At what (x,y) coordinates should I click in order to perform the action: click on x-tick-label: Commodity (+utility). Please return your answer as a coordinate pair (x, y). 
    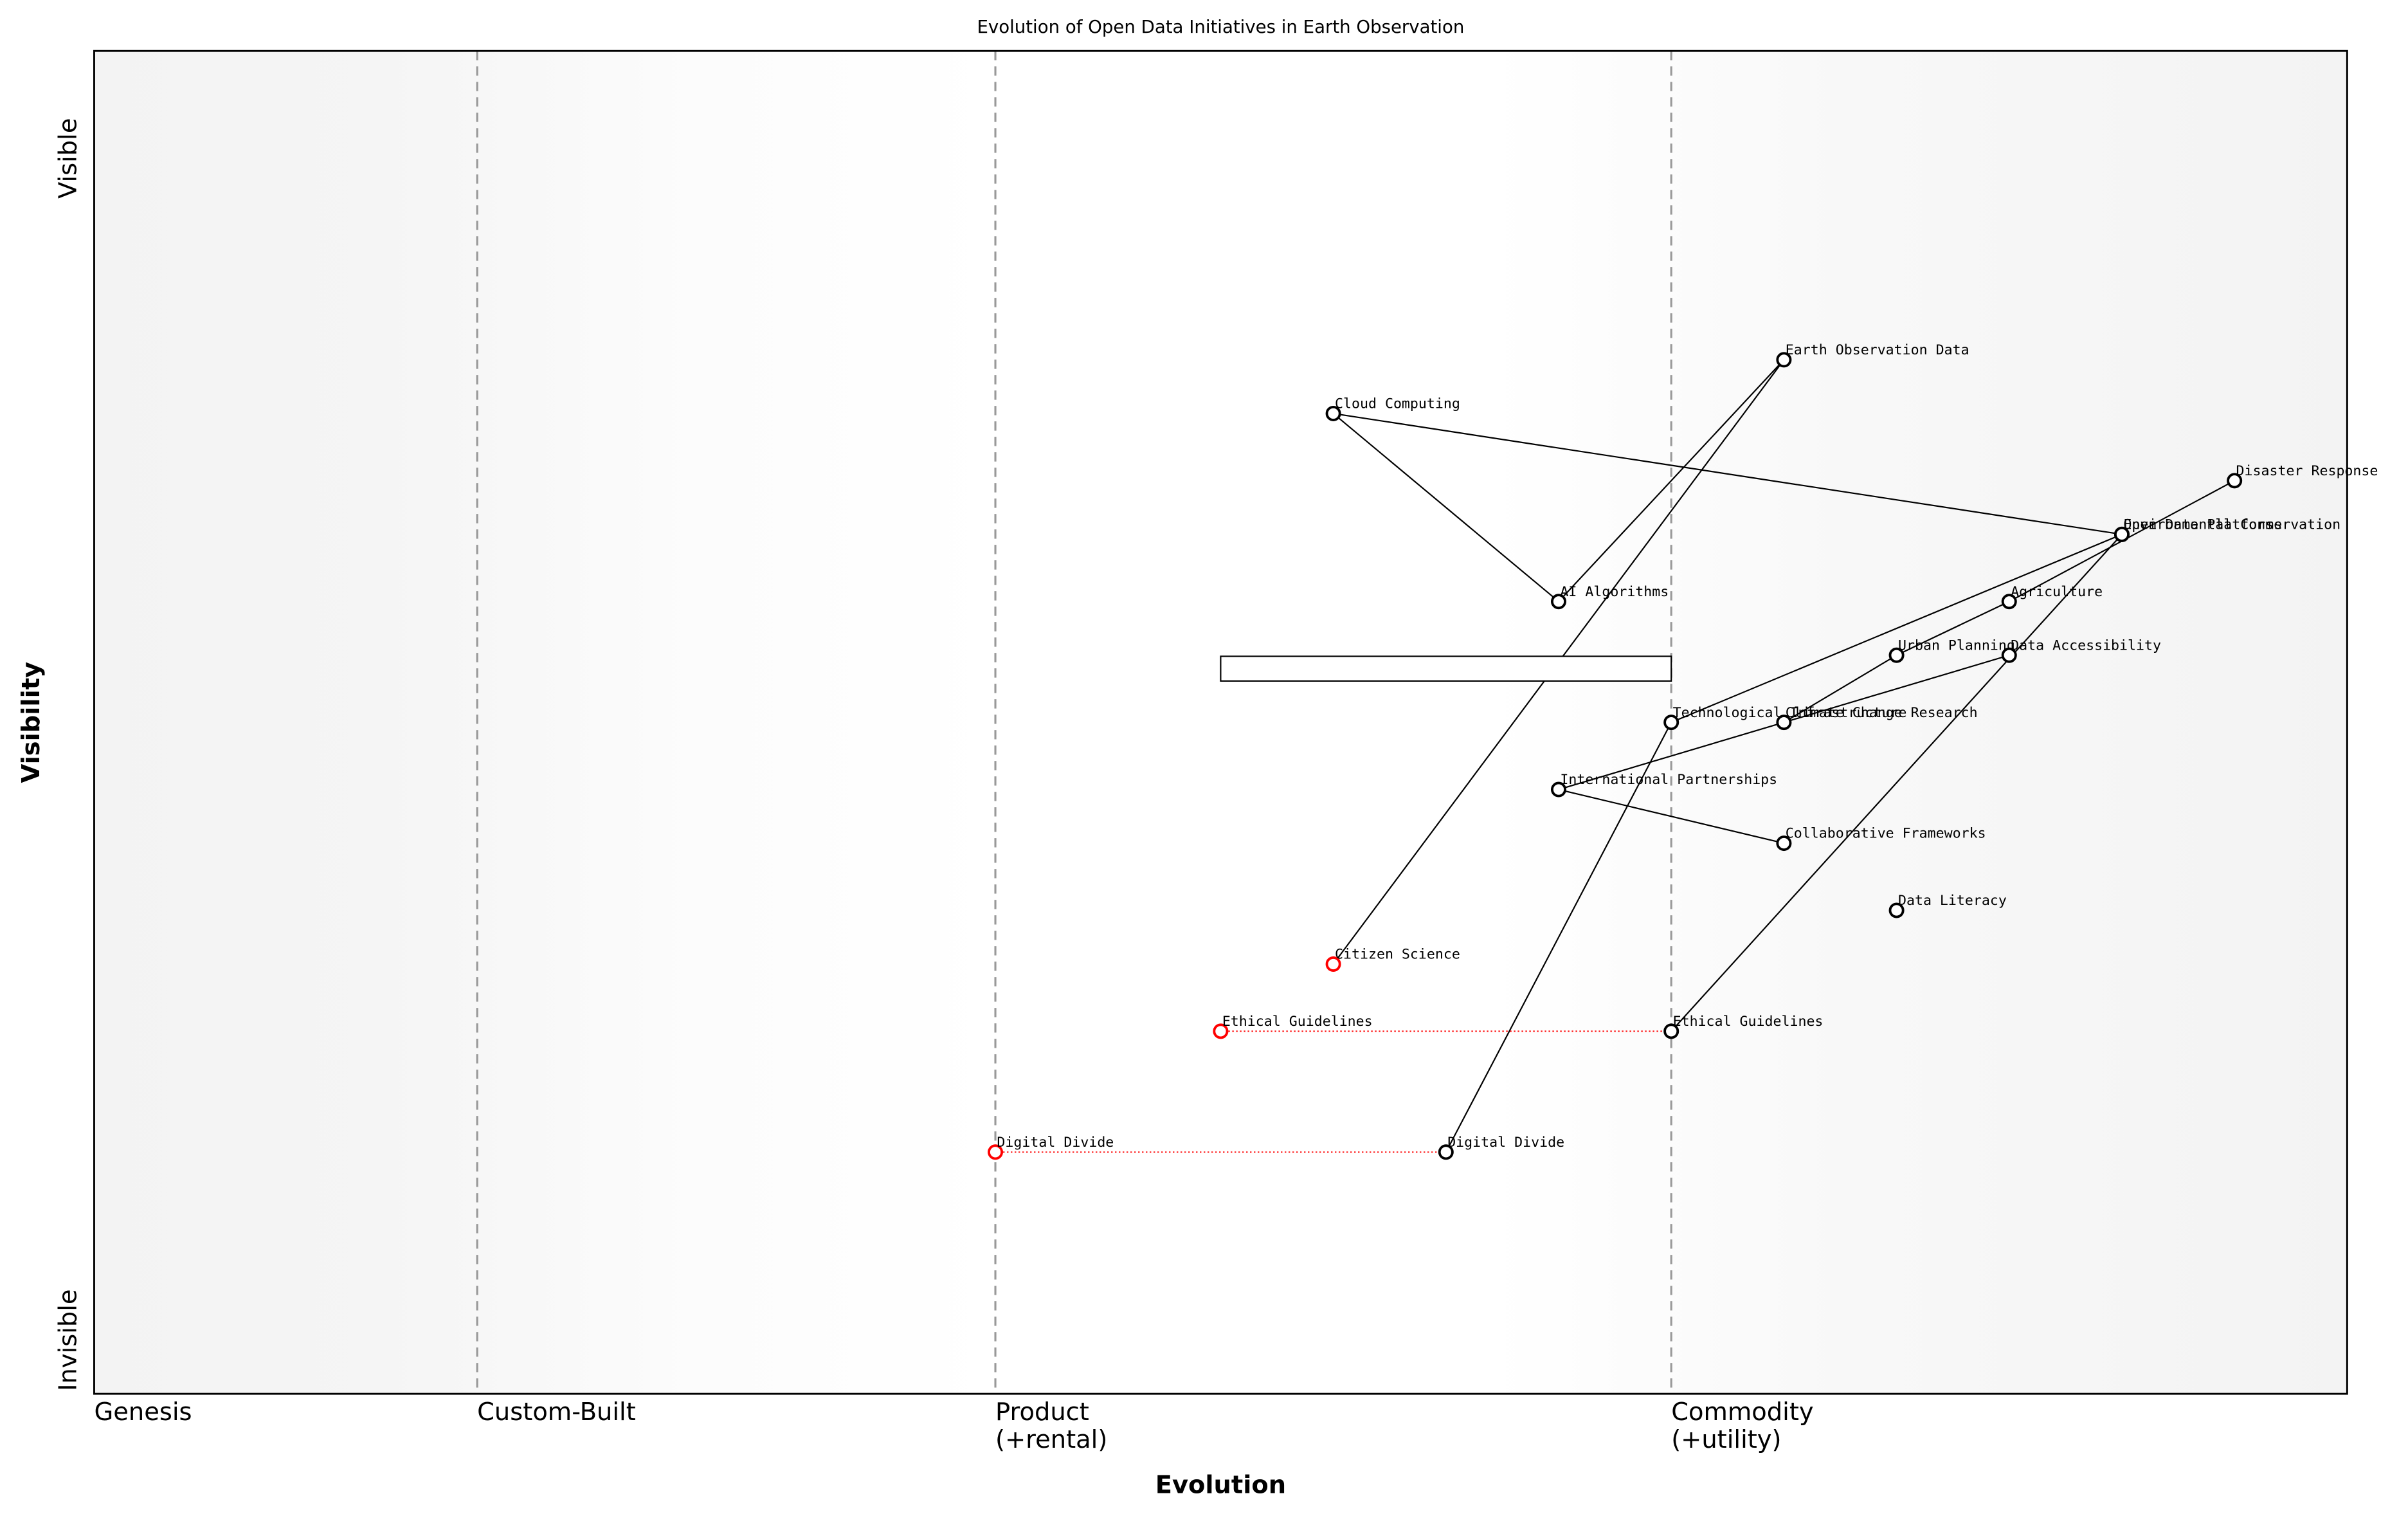
    Looking at the image, I should click on (1743, 1427).